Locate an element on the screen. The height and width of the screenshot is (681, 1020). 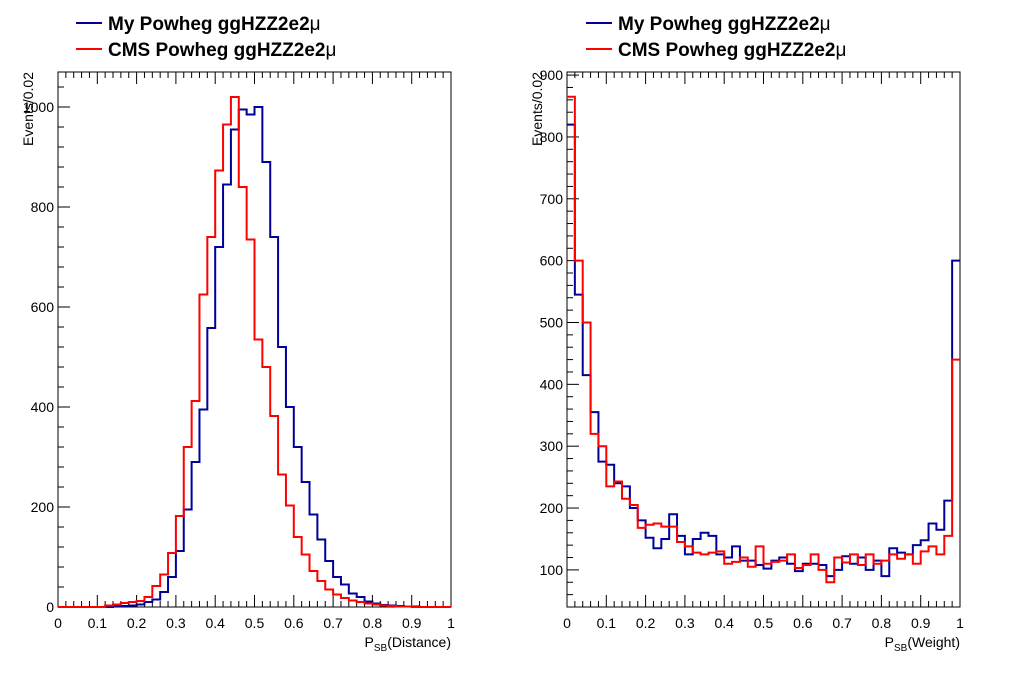
y-tick-label: 0 is located at coordinates (50, 607).